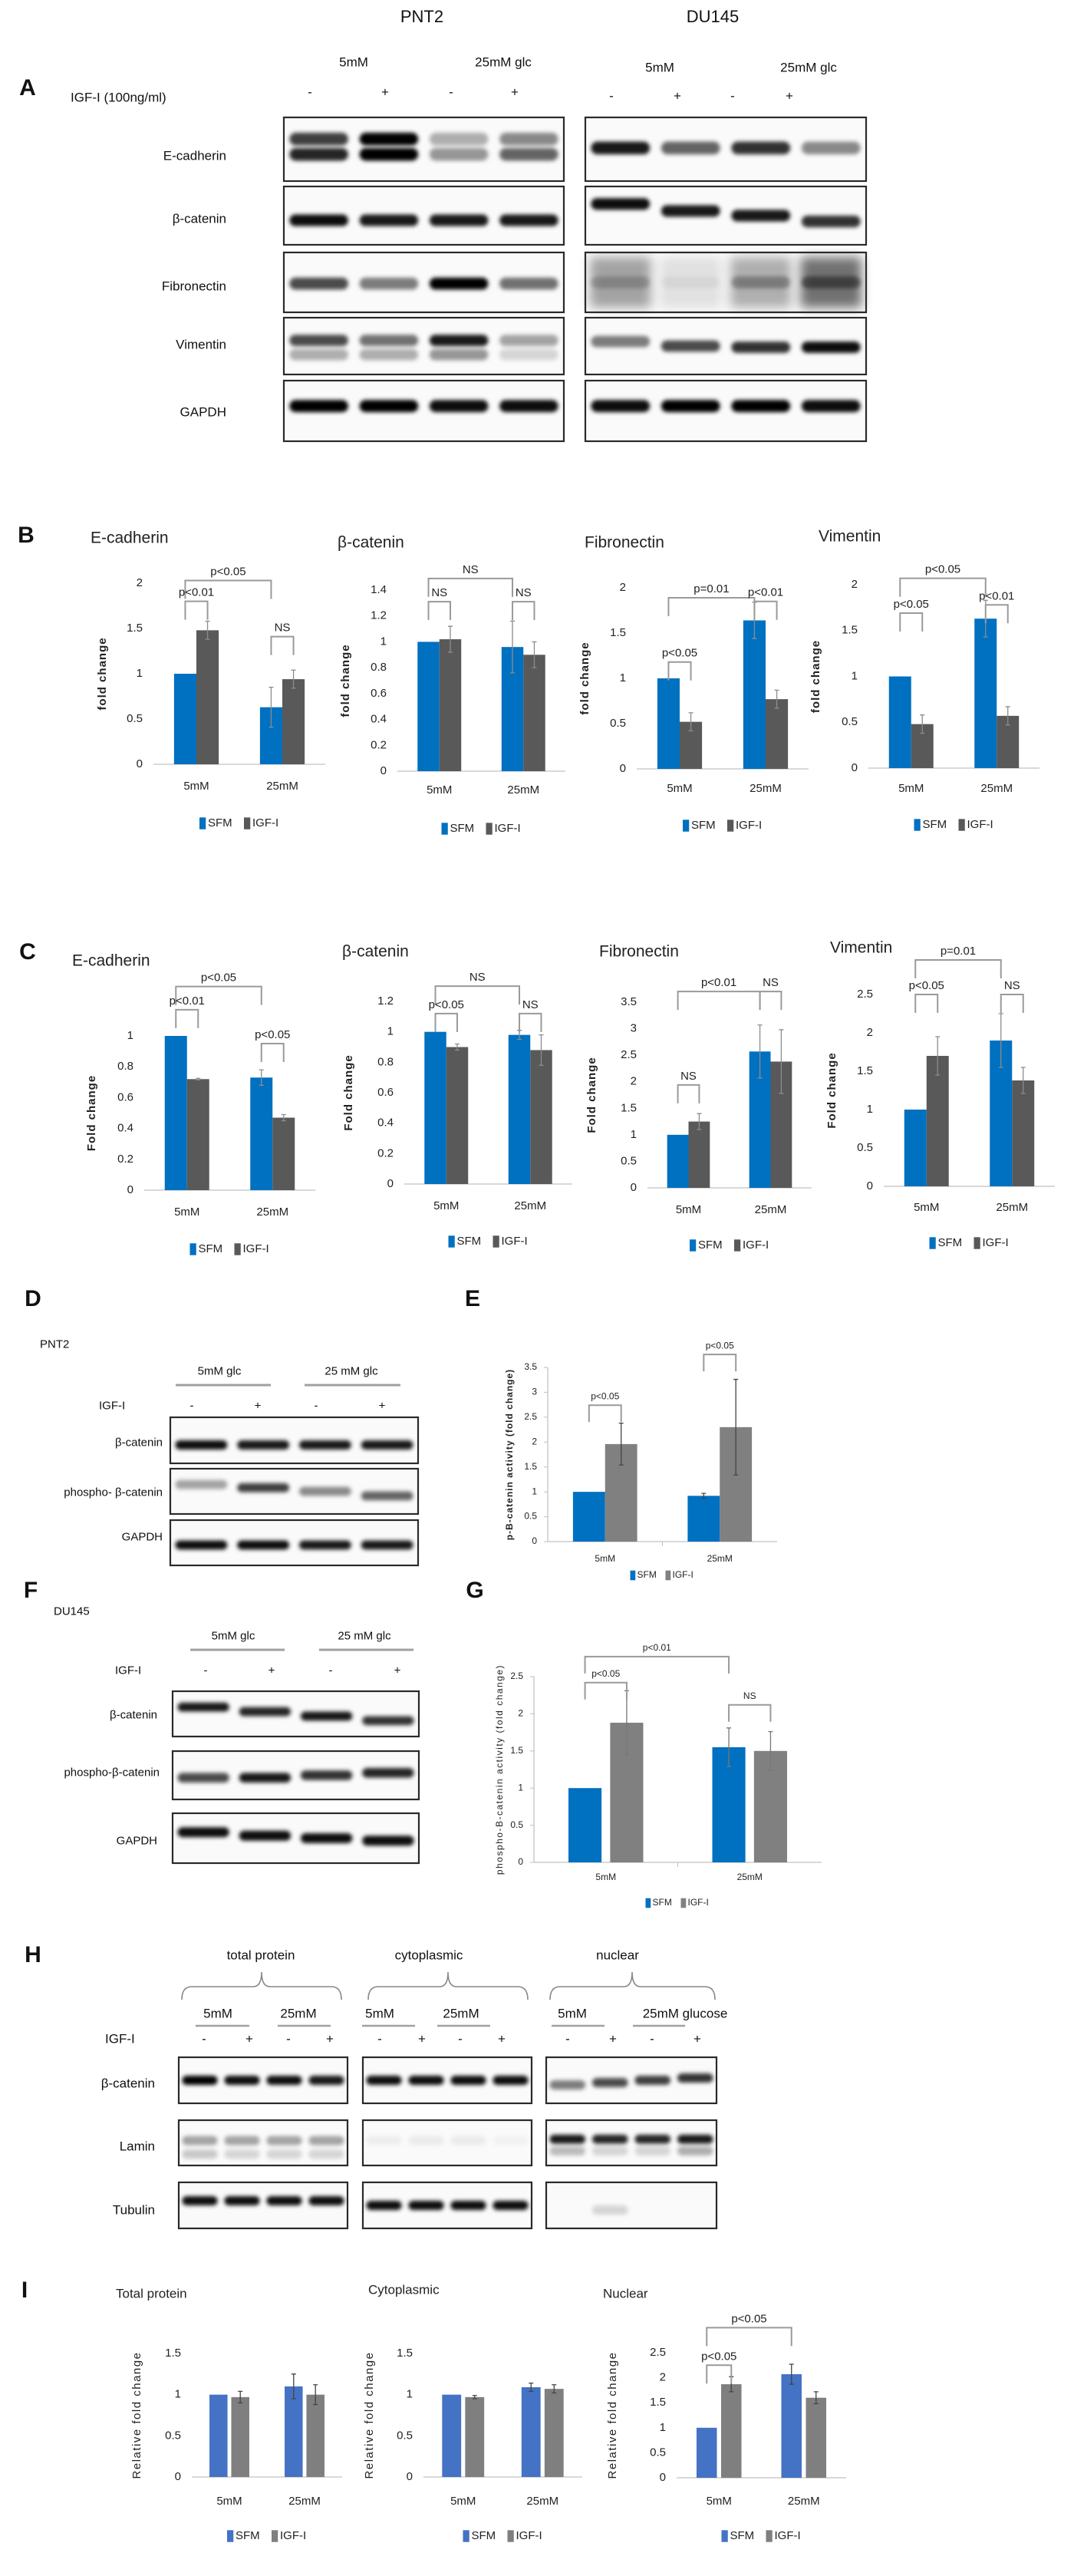  Describe the element at coordinates (625, 2293) in the screenshot. I see `chart-title: Nuclear` at that location.